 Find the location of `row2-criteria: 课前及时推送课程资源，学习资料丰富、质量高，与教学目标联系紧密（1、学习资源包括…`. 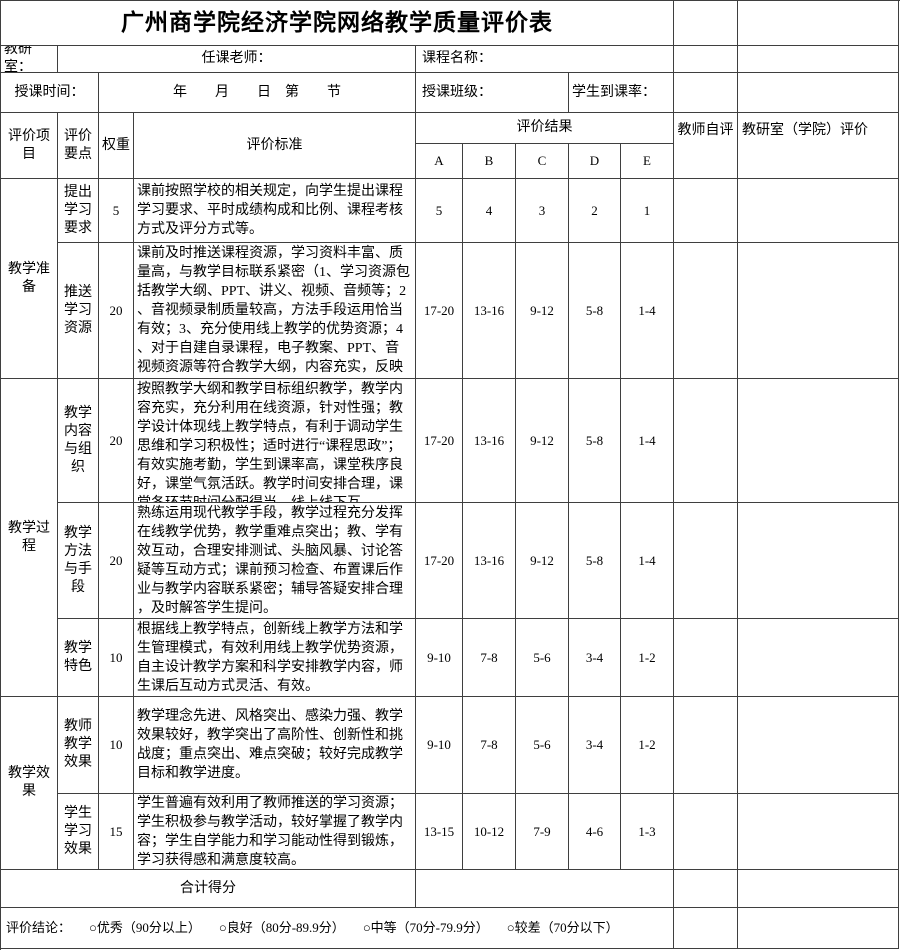

row2-criteria: 课前及时推送课程资源，学习资料丰富、质量高，与教学目标联系紧密（1、学习资源包括… is located at coordinates (275, 311).